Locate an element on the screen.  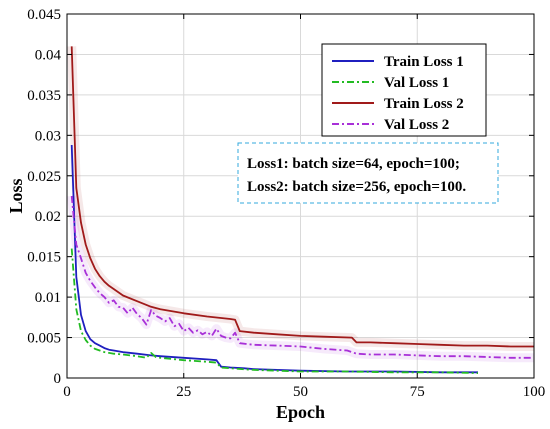
legend-label-val-loss-1: Val Loss 1 is located at coordinates (416, 83).